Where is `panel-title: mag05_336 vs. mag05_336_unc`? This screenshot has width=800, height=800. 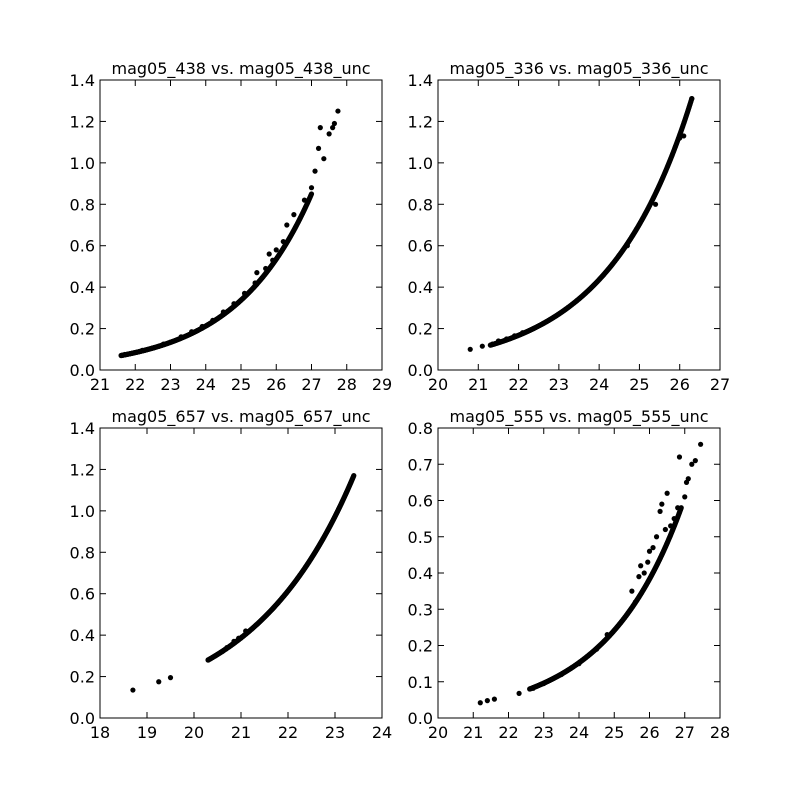
panel-title: mag05_336 vs. mag05_336_unc is located at coordinates (578, 69).